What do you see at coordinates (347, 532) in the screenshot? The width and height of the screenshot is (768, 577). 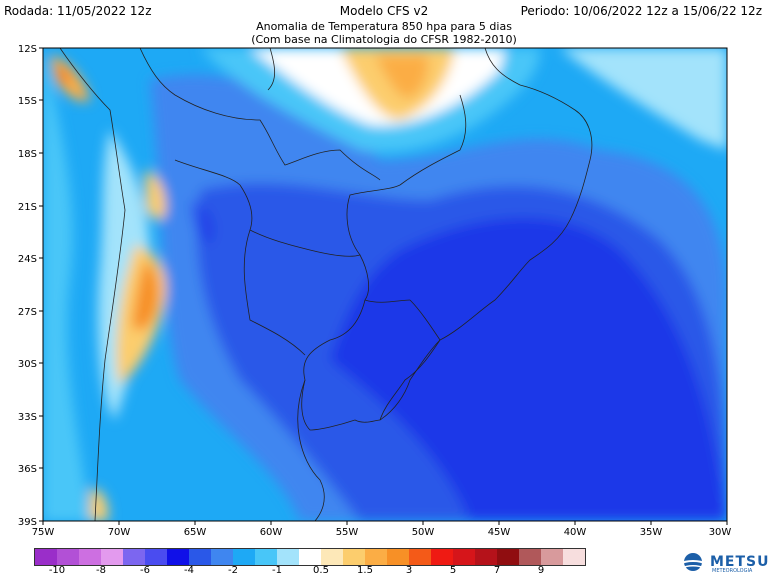 I see `lon-label: 55W` at bounding box center [347, 532].